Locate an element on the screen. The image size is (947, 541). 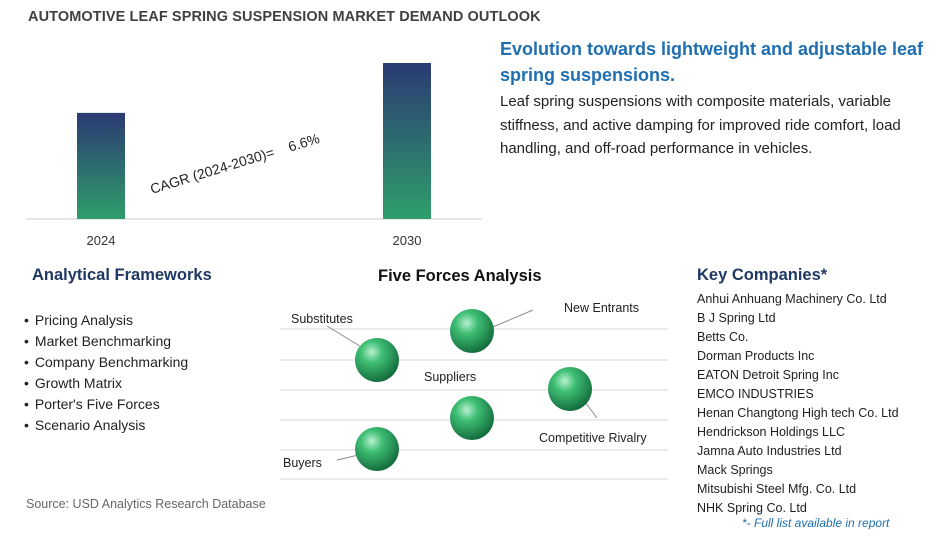
list-item: Market Benchmarking is located at coordinates (106, 341).